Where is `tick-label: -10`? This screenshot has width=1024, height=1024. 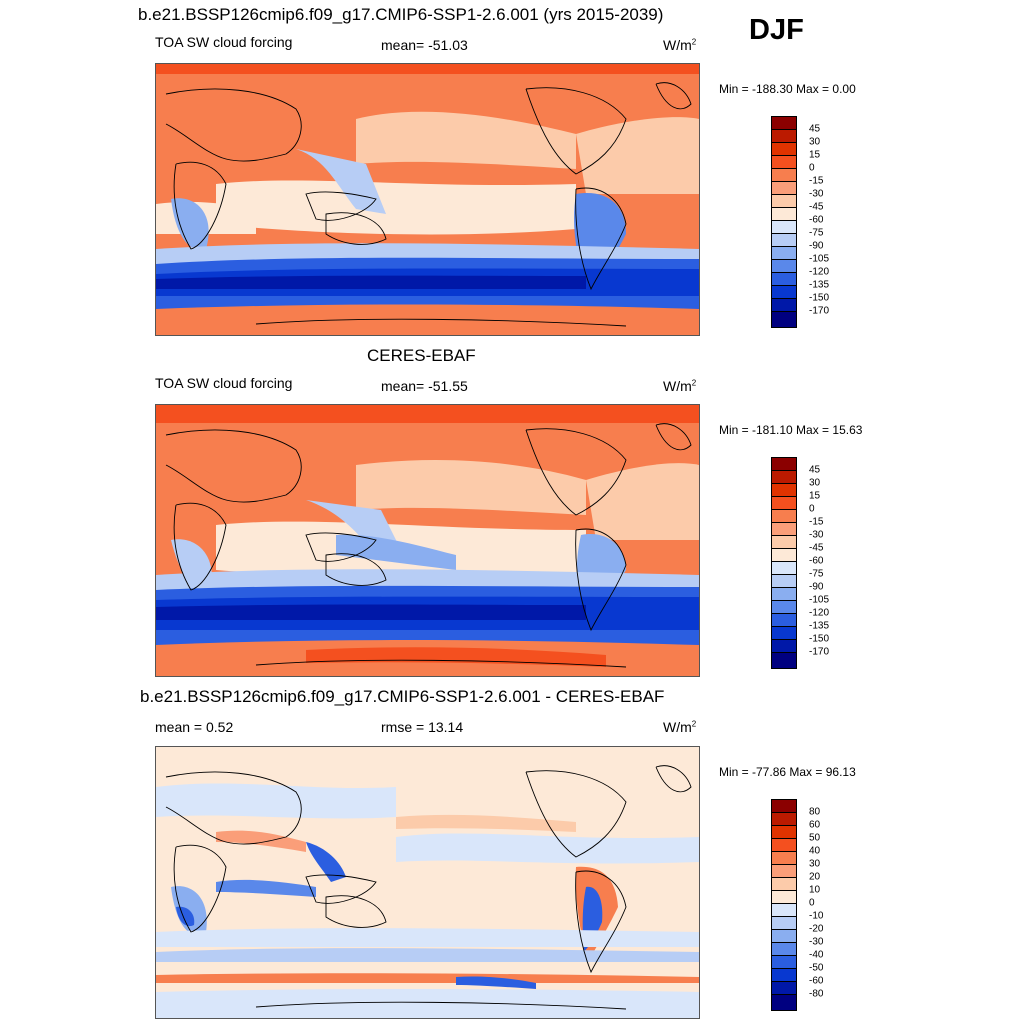
tick-label: -10 is located at coordinates (816, 916).